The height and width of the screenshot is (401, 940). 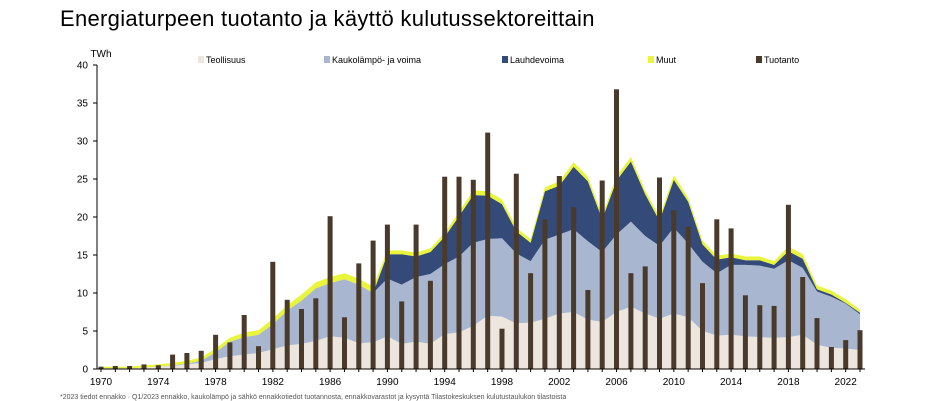 What do you see at coordinates (666, 60) in the screenshot?
I see `legend-label-muut: Muut` at bounding box center [666, 60].